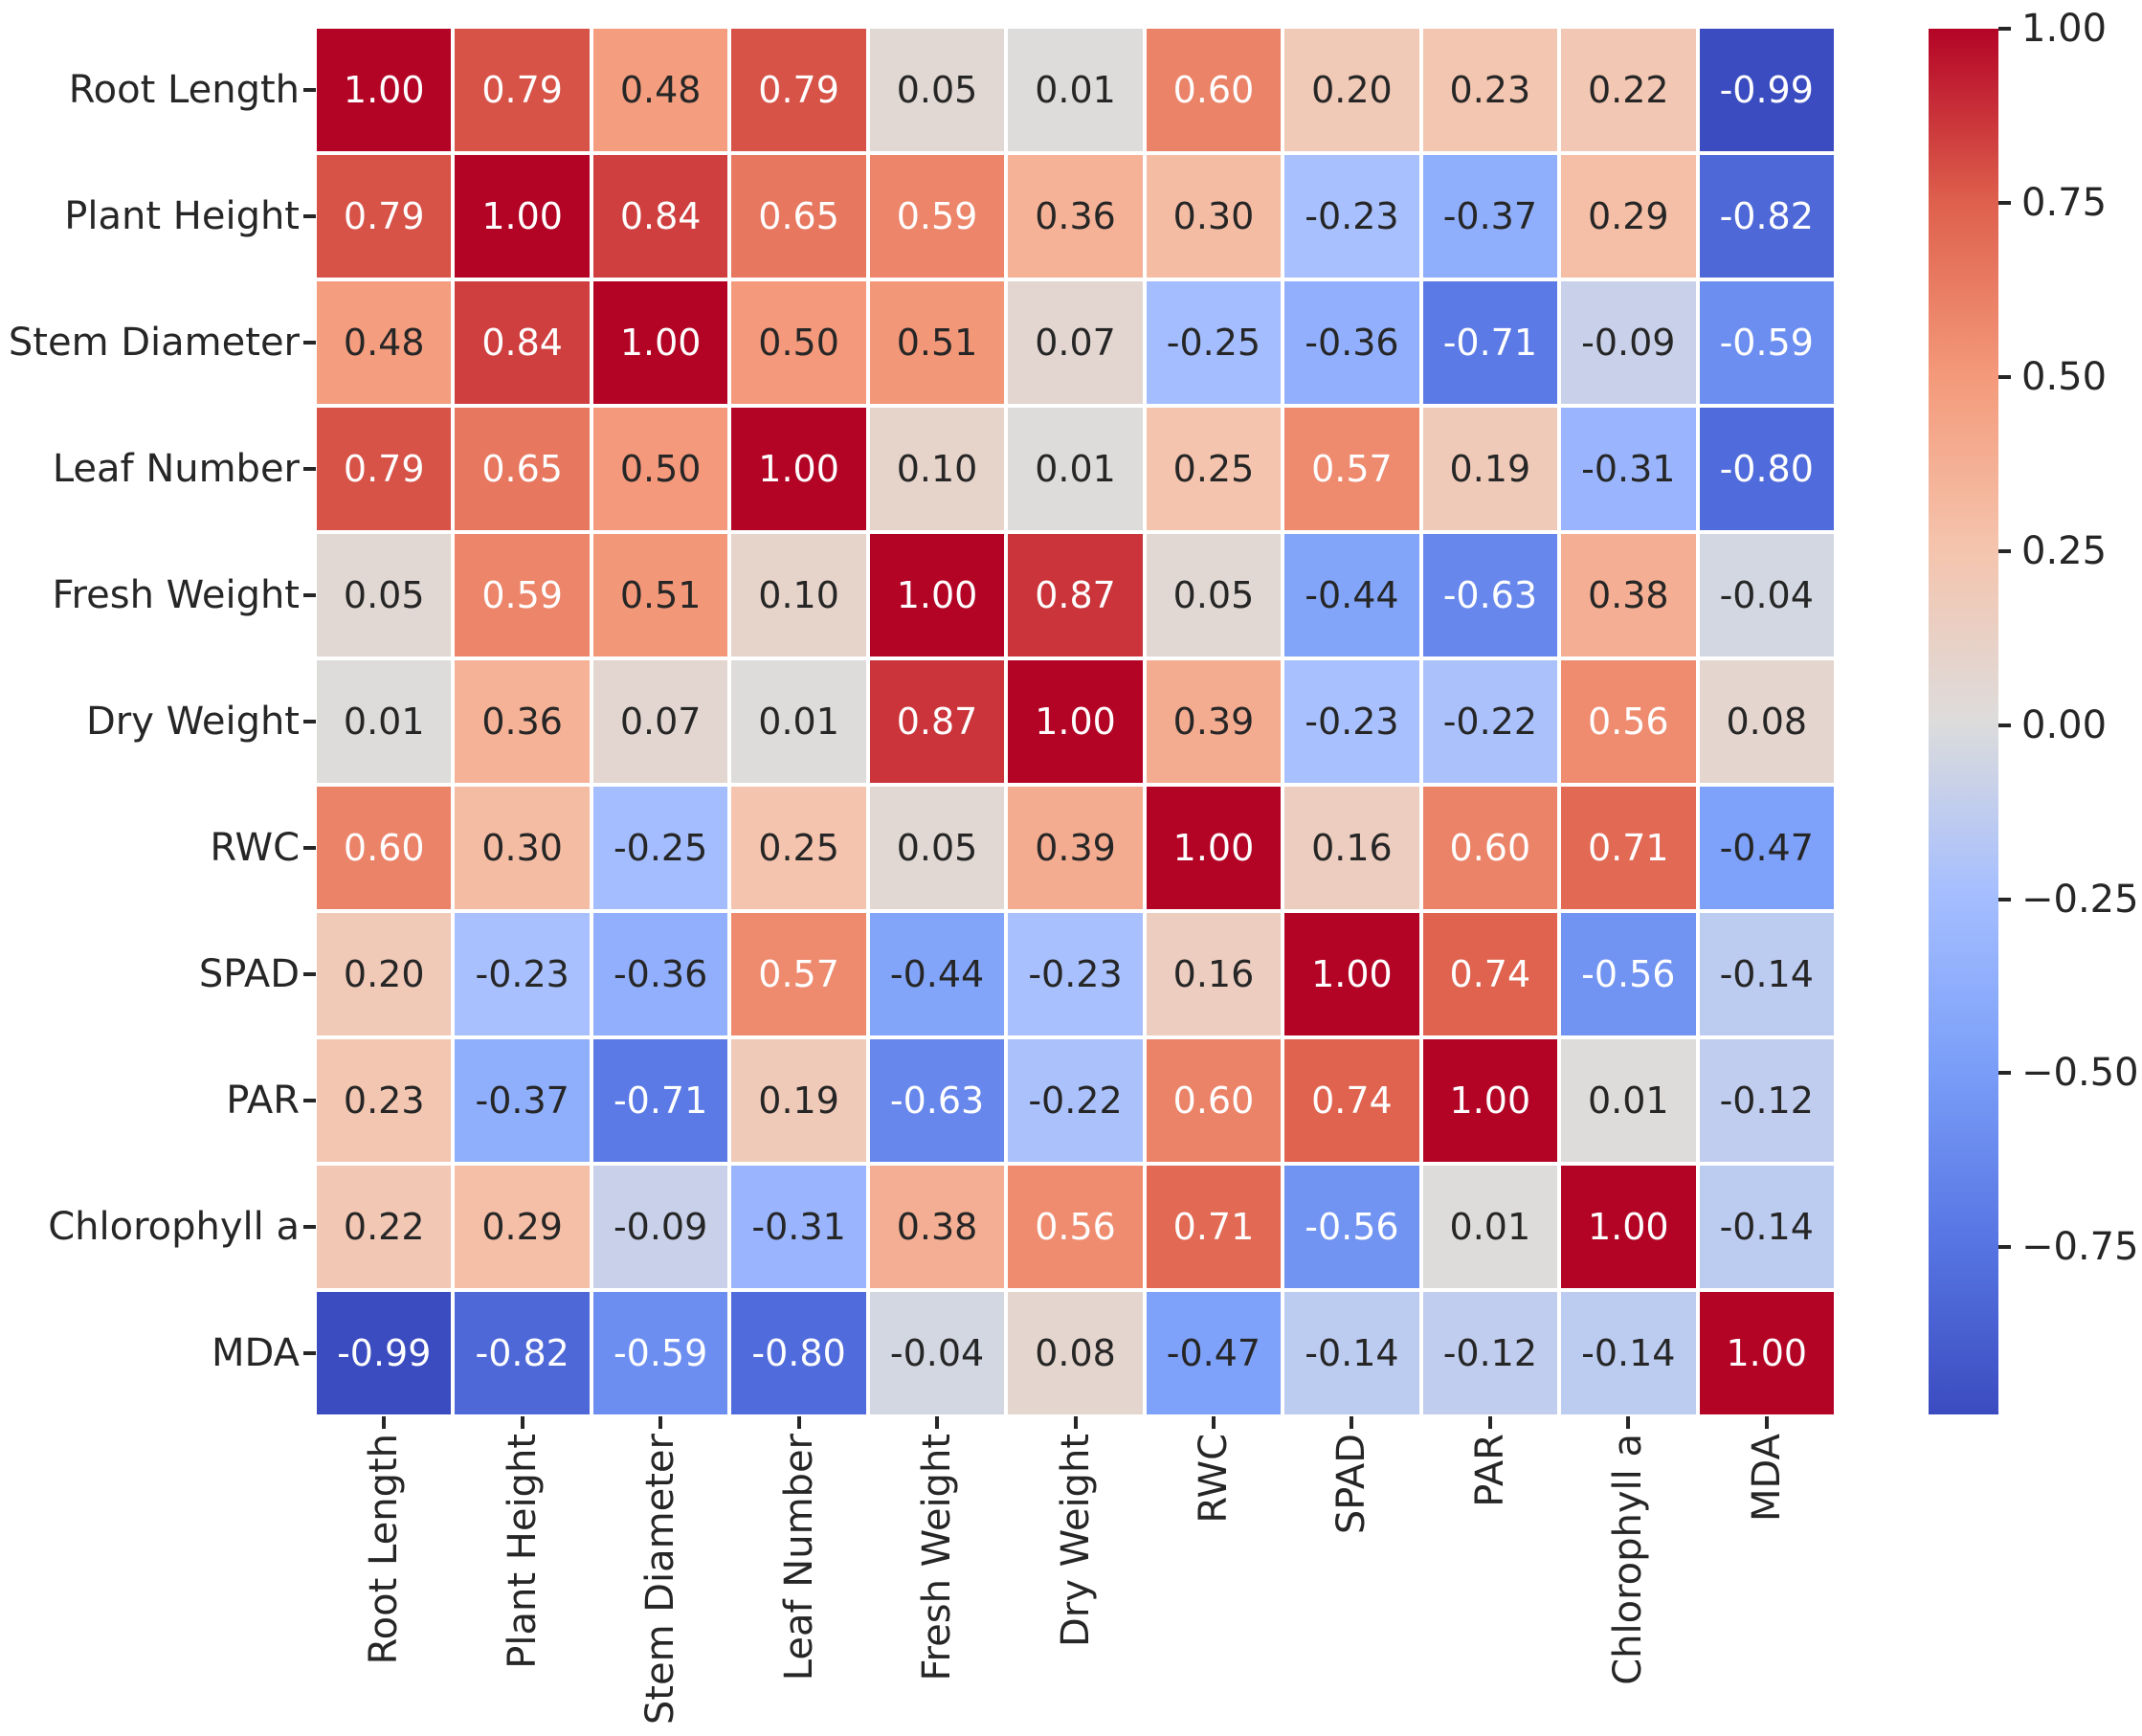 This screenshot has height=1736, width=2142. What do you see at coordinates (798, 216) in the screenshot?
I see `heatmap-cell: 0.65` at bounding box center [798, 216].